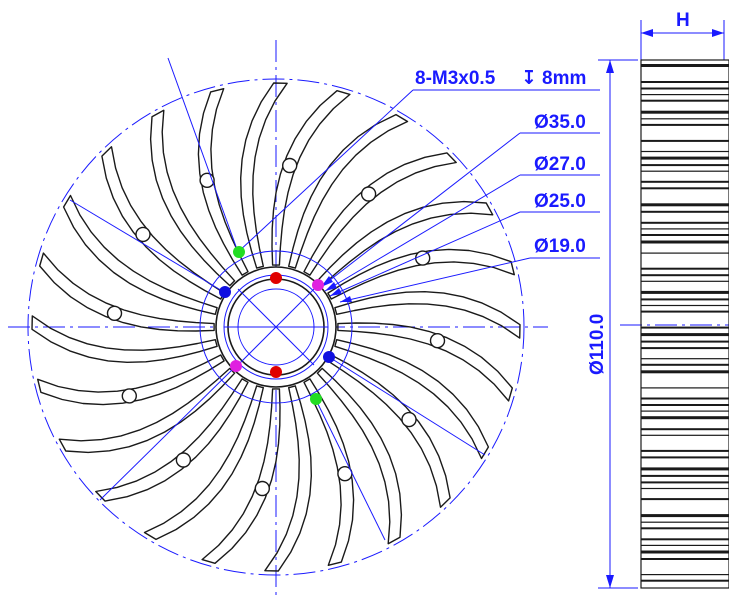 This screenshot has height=606, width=729. Describe the element at coordinates (529, 78) in the screenshot. I see `depth-symbol: ↧` at that location.